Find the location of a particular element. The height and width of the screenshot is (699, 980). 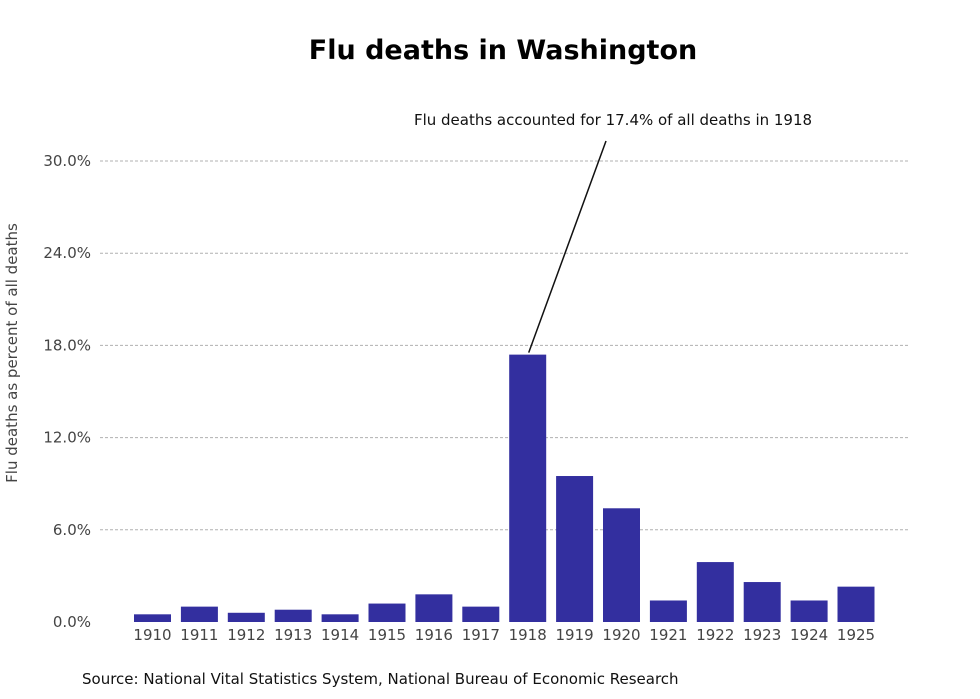

y-axis-label: Flu deaths as percent of all deaths is located at coordinates (12, 353).